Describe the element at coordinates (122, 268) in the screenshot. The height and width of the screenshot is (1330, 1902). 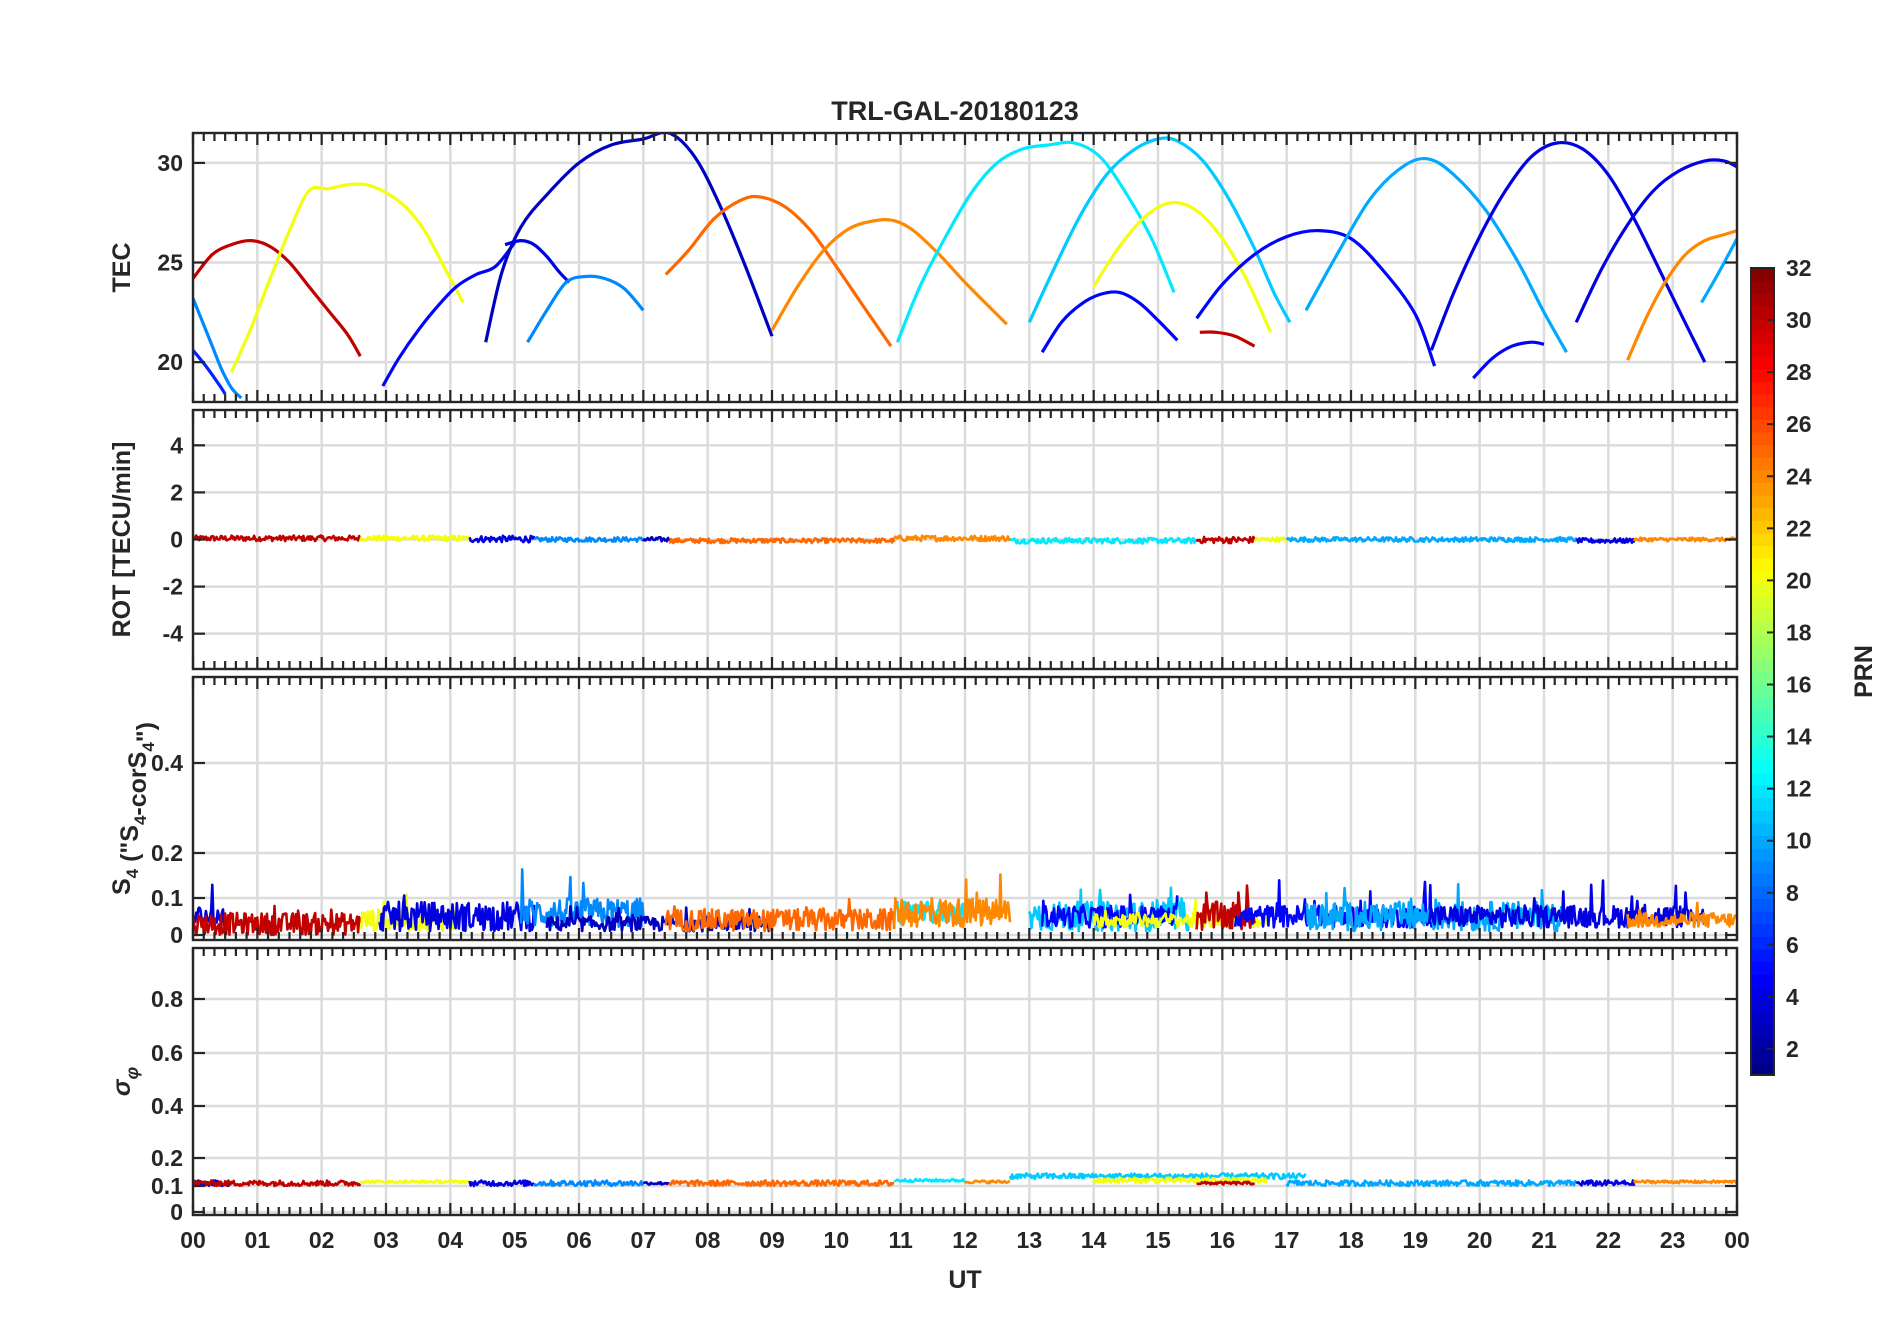
I see `y-axis-label: TEC` at that location.